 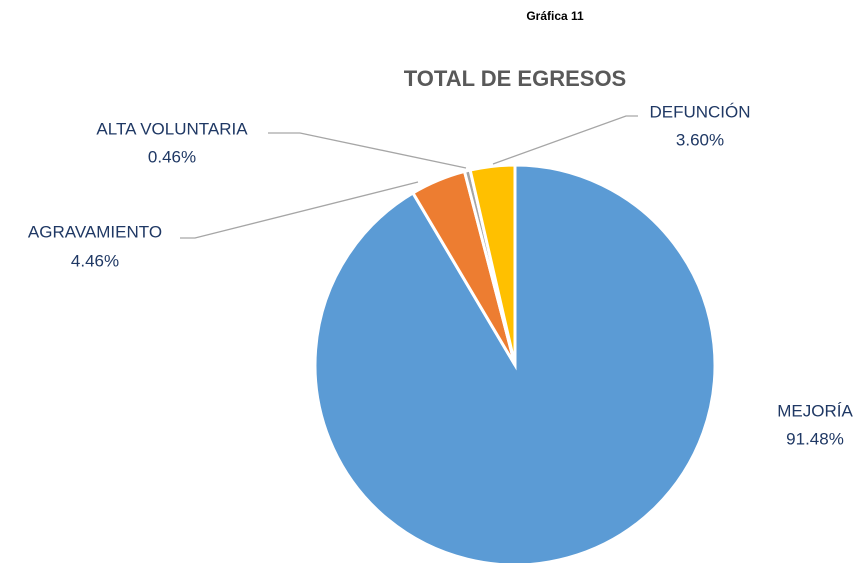 What do you see at coordinates (492, 264) in the screenshot?
I see `pie-slice` at bounding box center [492, 264].